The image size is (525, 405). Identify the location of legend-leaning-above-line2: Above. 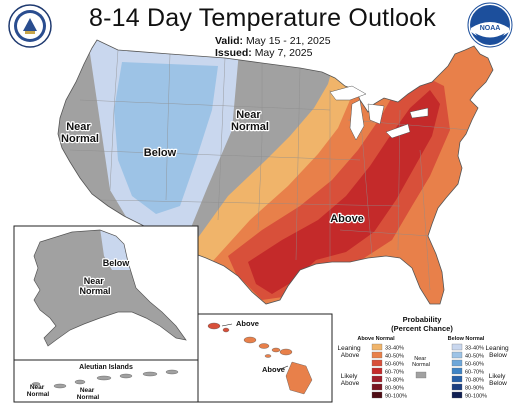
(350, 355).